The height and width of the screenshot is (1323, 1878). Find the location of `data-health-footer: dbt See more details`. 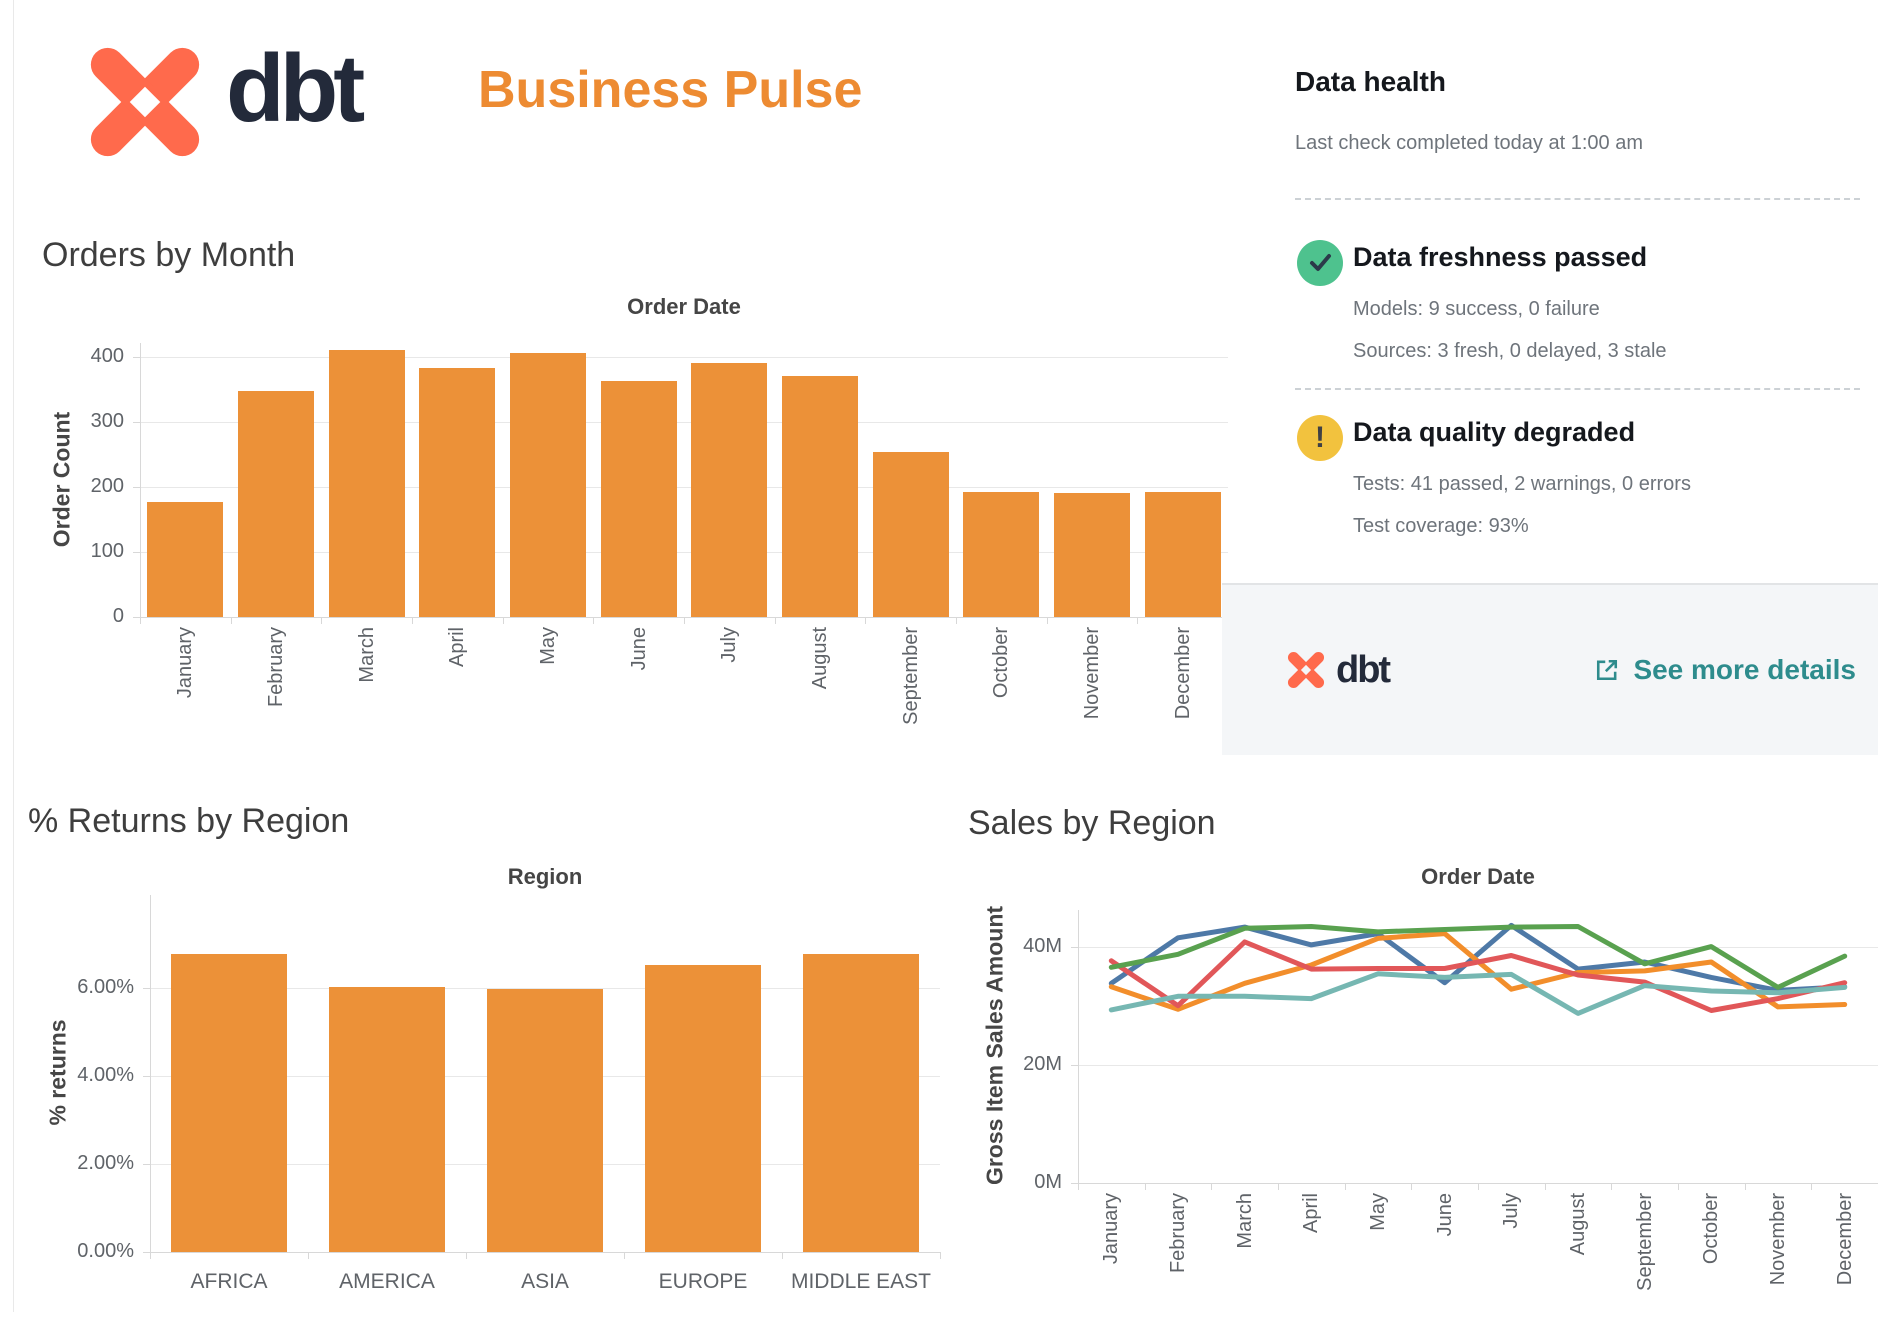

data-health-footer: dbt See more details is located at coordinates (1550, 669).